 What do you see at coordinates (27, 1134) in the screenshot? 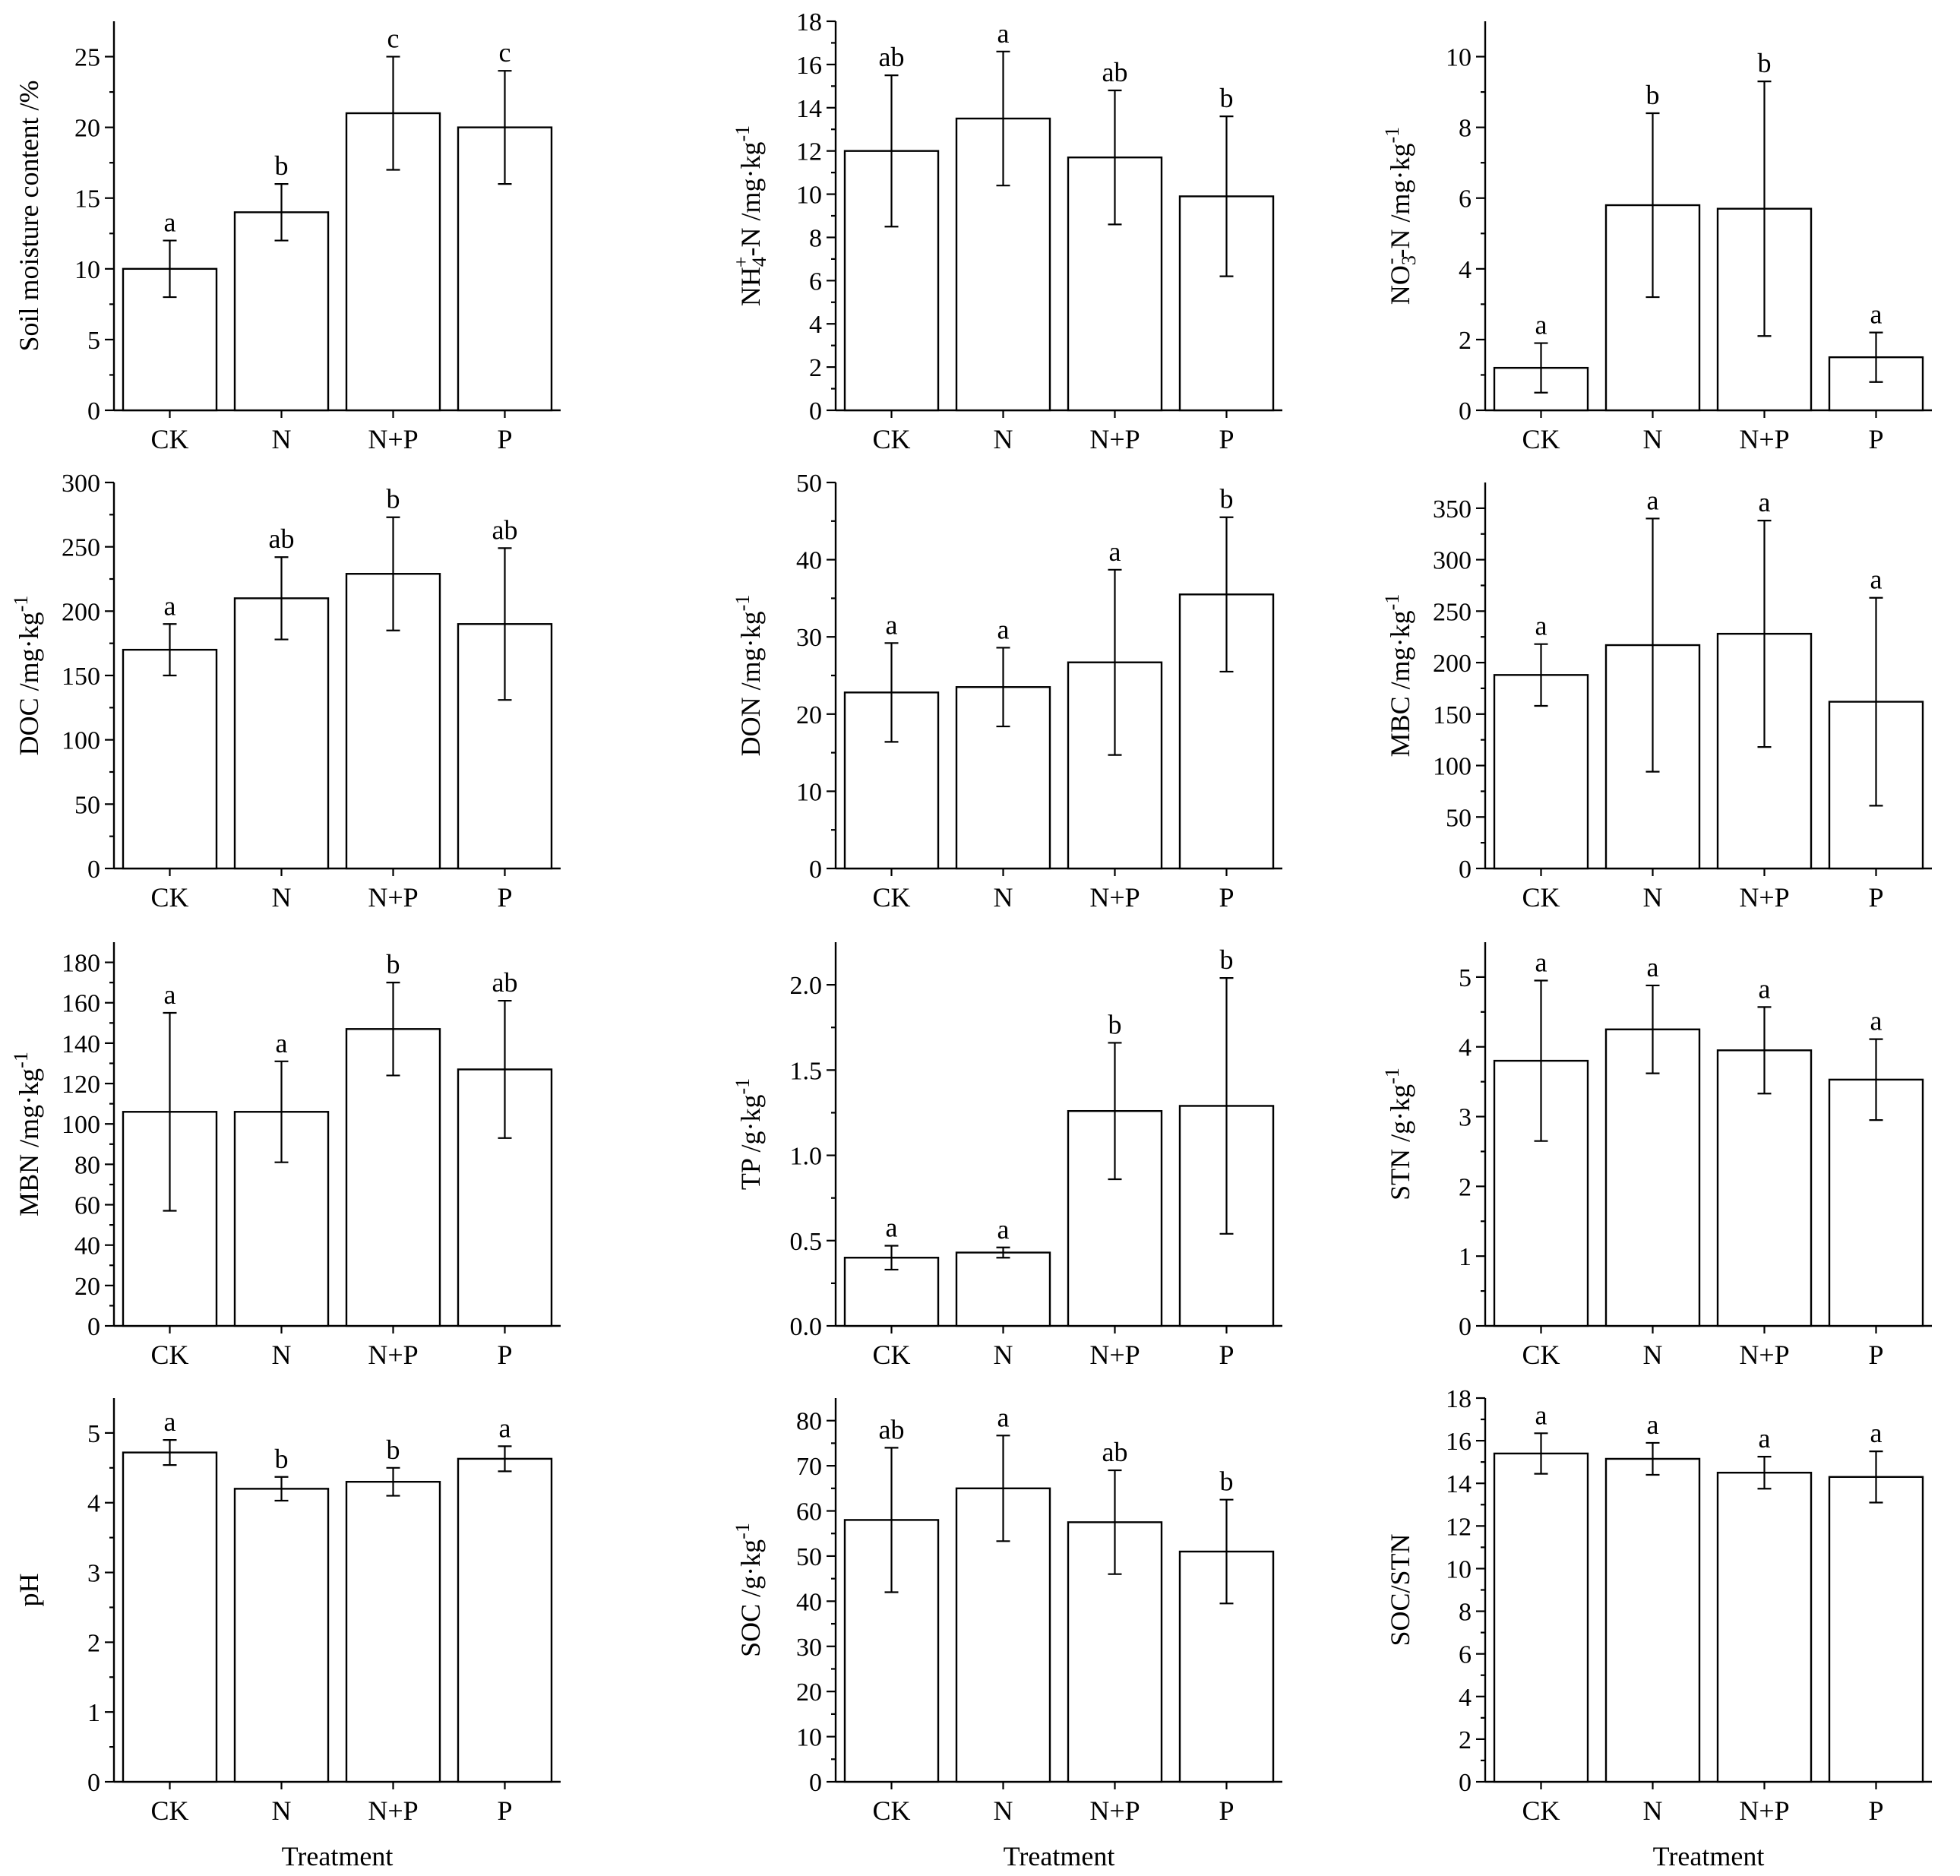
I see `y-axis-title: MBN /mg·kg-1` at bounding box center [27, 1134].